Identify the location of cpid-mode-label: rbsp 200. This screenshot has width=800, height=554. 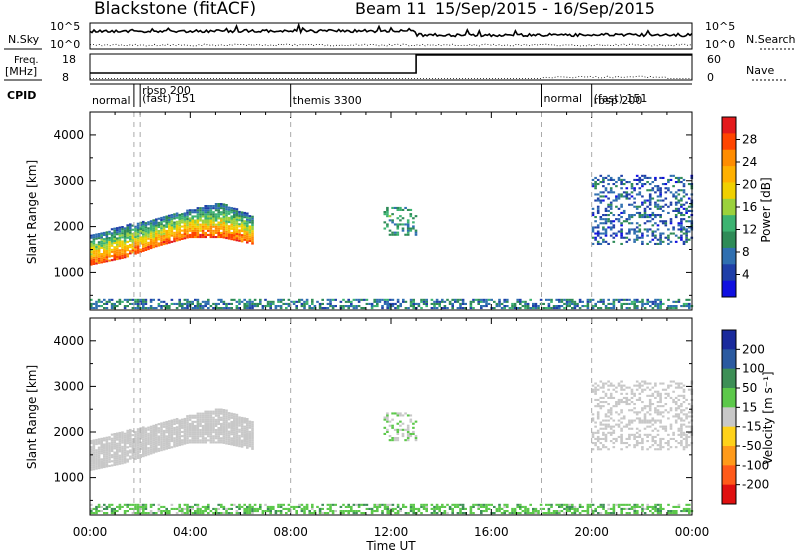
(166, 90).